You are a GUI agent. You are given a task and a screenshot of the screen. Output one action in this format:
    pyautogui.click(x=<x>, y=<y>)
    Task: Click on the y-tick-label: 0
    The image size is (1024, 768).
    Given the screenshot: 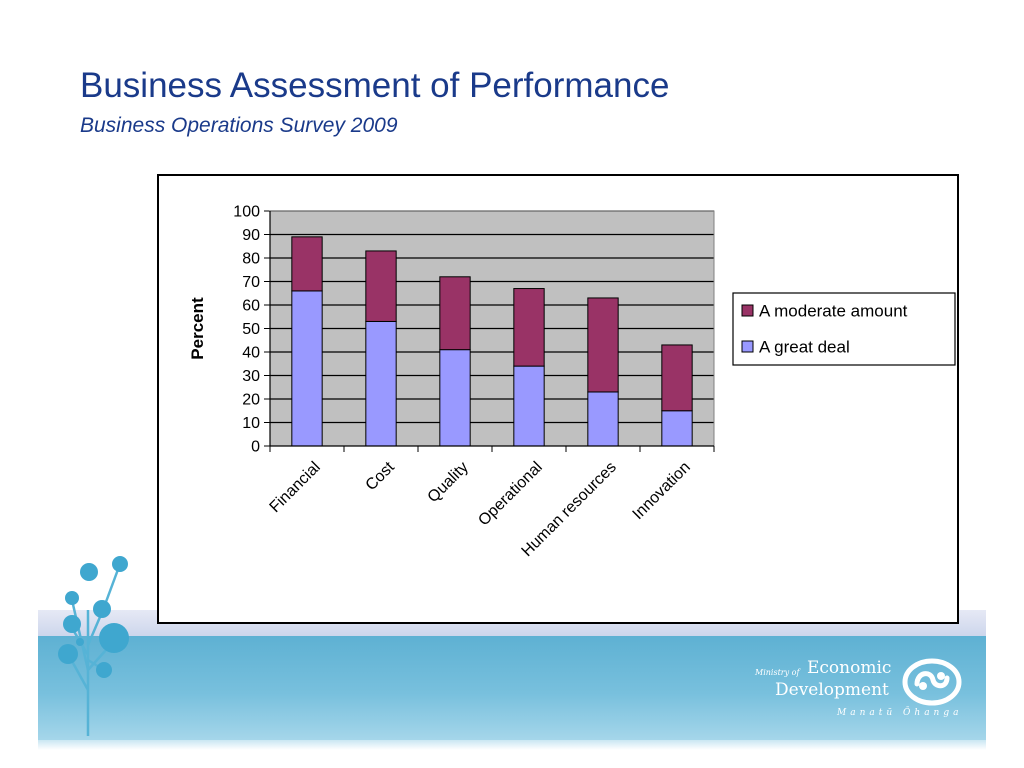 What is the action you would take?
    pyautogui.click(x=255, y=447)
    